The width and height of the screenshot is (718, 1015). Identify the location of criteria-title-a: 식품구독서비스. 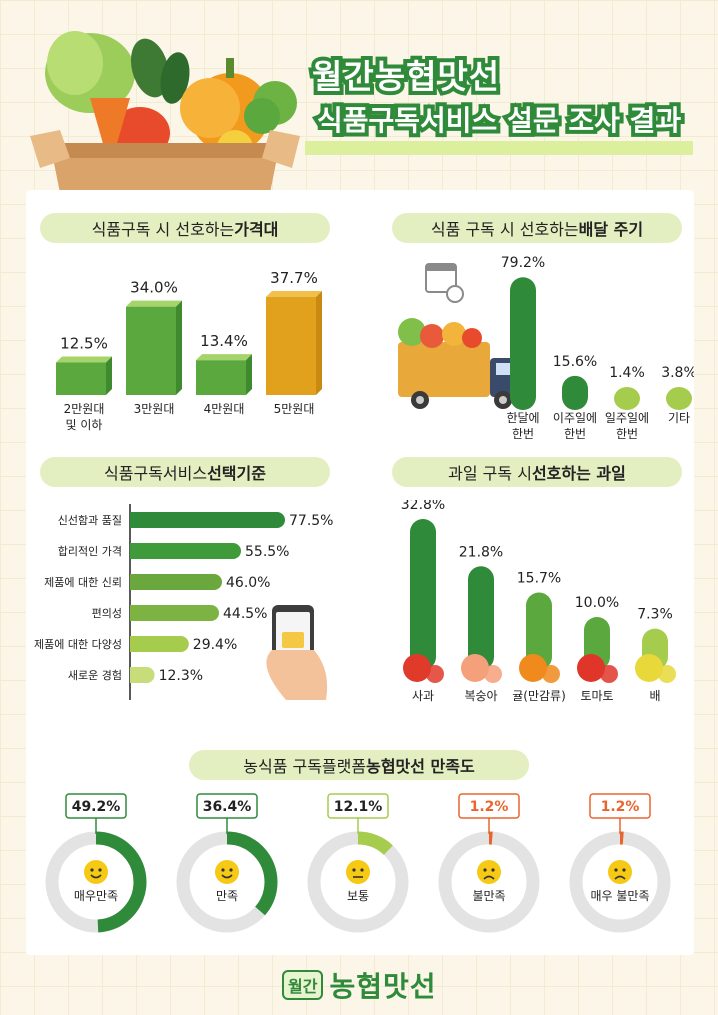
(156, 473).